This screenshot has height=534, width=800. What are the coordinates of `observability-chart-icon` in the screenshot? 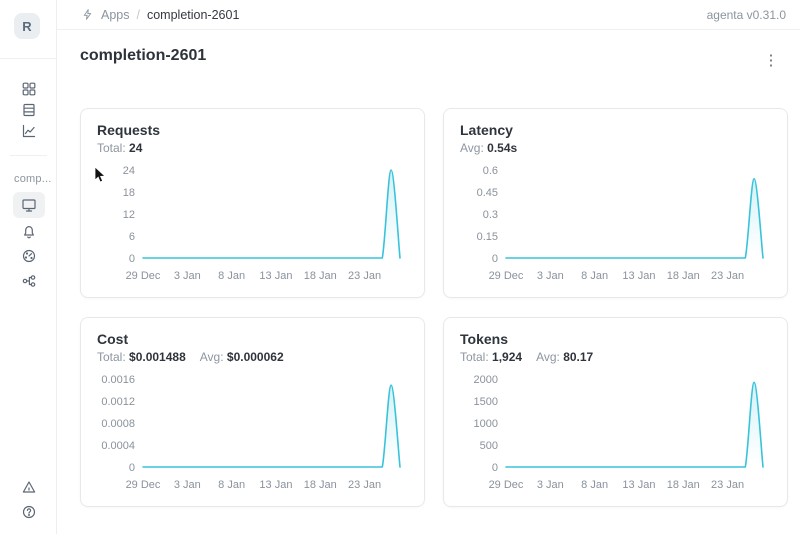 It's located at (29, 131).